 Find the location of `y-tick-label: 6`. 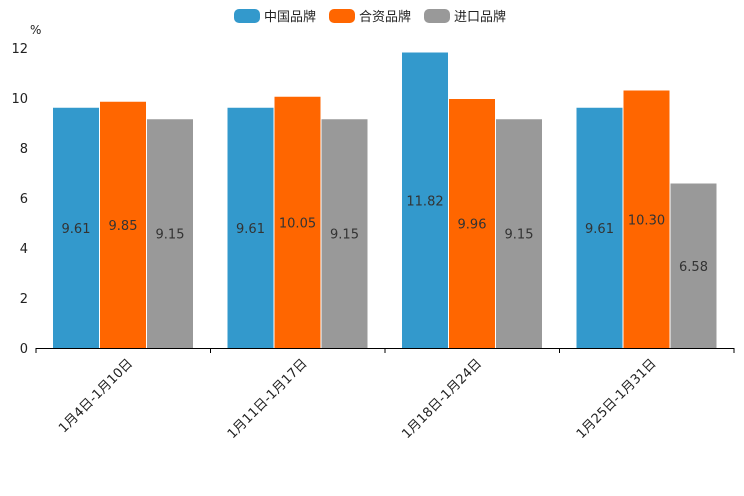

y-tick-label: 6 is located at coordinates (24, 199).